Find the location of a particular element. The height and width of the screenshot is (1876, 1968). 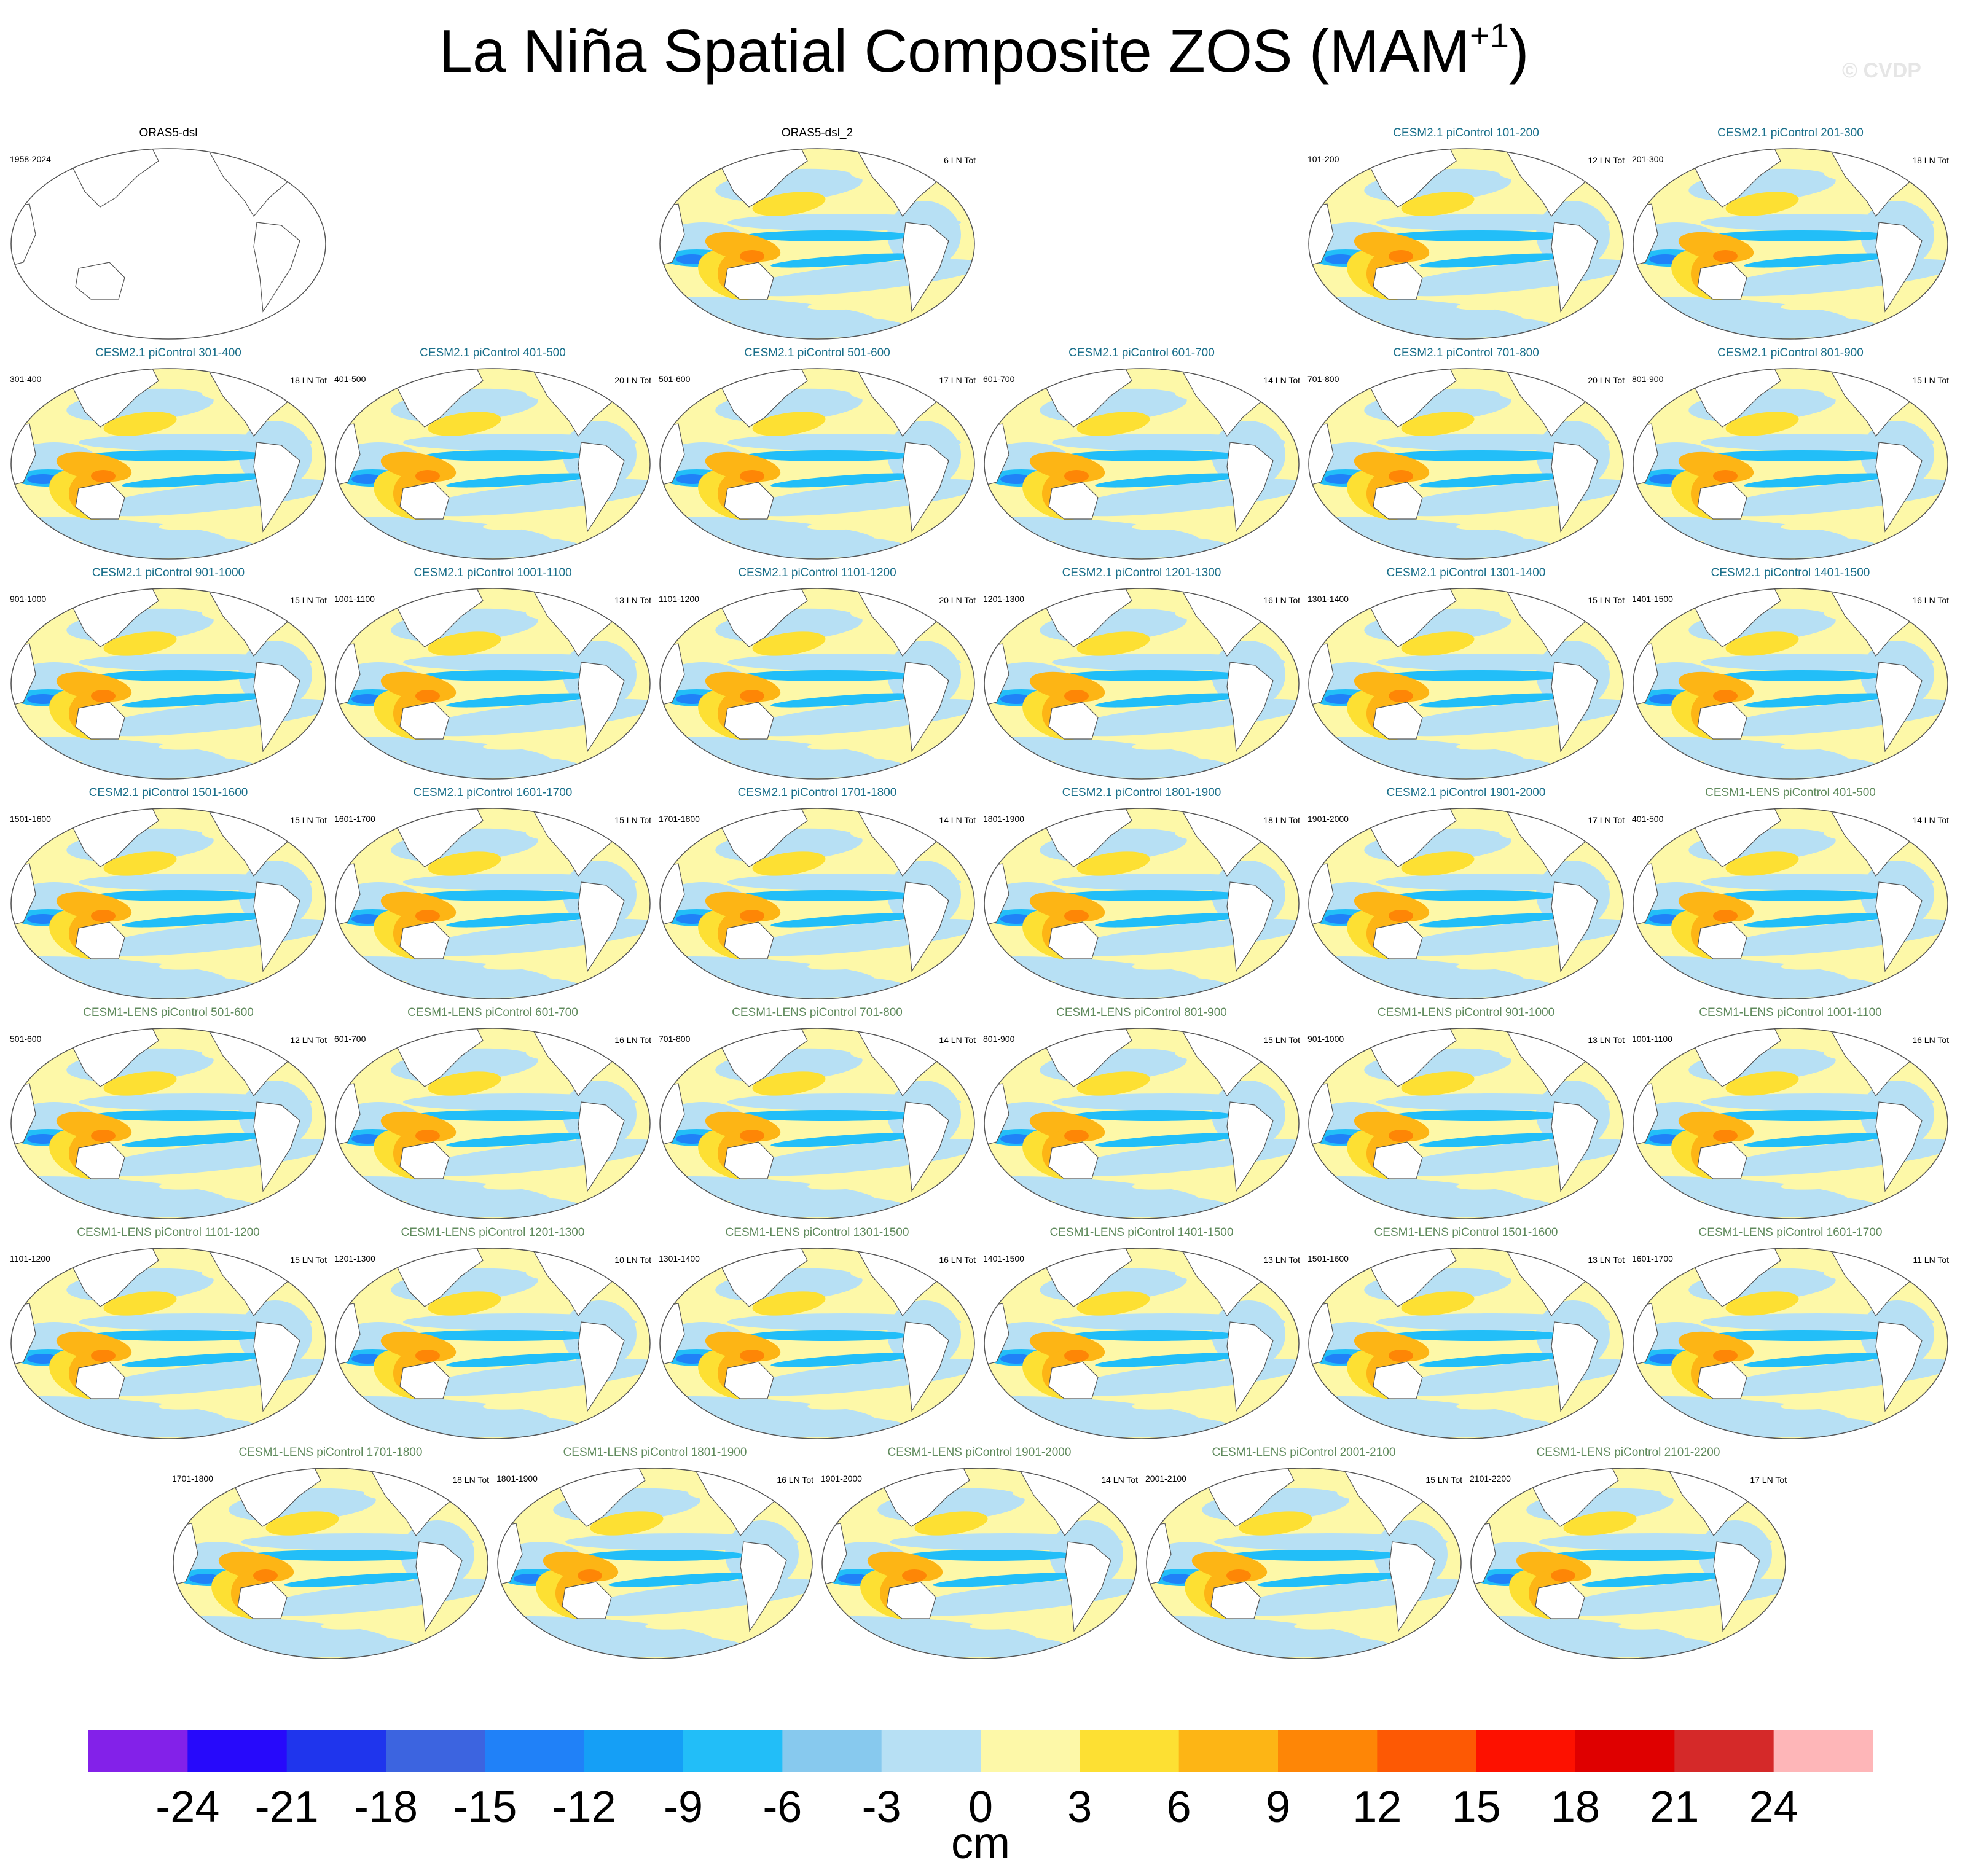

panel-period-label: 2001-2100 is located at coordinates (1165, 1478).